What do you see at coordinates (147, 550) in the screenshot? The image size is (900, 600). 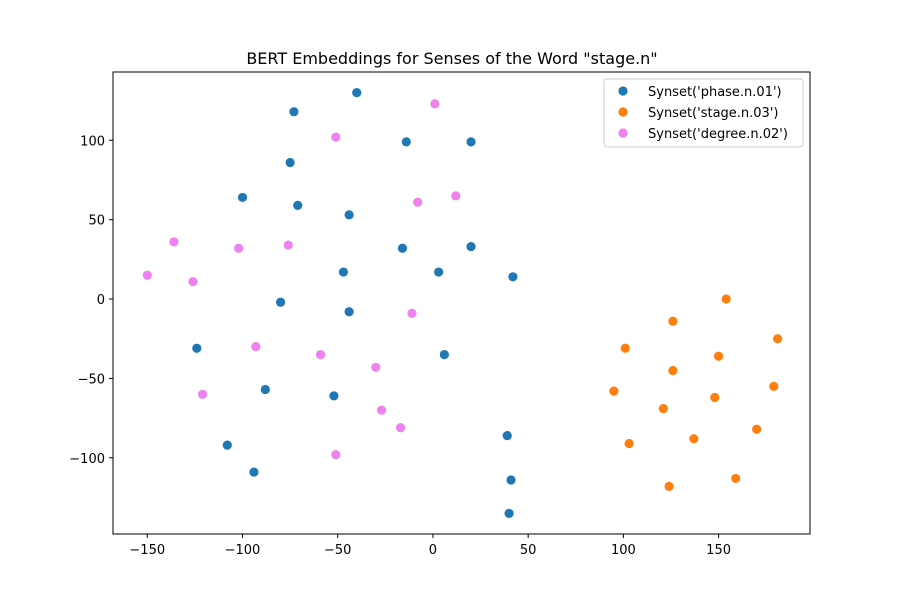 I see `x-tick-label-0: −150` at bounding box center [147, 550].